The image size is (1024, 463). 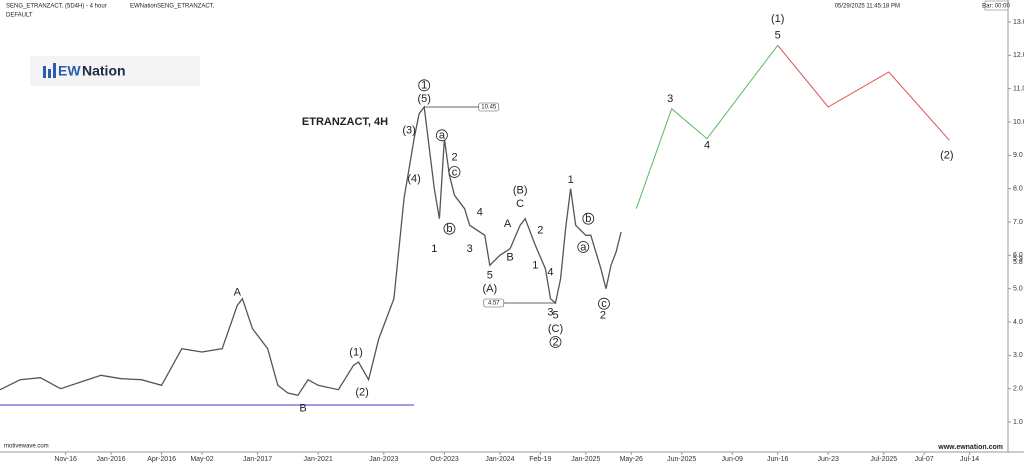 What do you see at coordinates (1018, 122) in the screenshot?
I see `y-tick-label: 10.0` at bounding box center [1018, 122].